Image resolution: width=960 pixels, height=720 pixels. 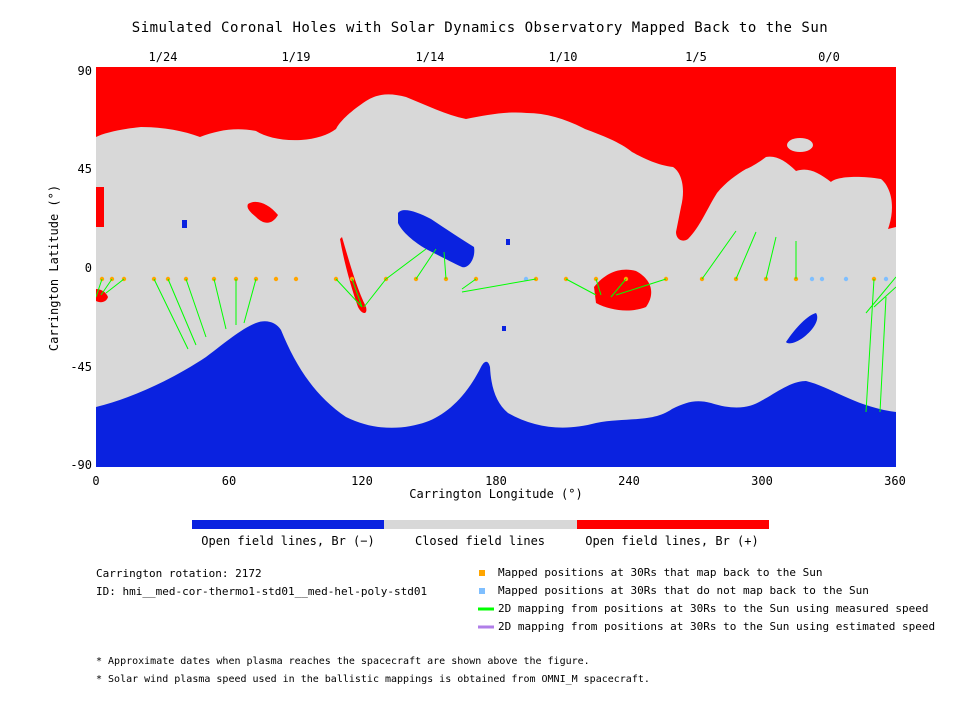 I want to click on colorbar-closed, so click(x=480, y=524).